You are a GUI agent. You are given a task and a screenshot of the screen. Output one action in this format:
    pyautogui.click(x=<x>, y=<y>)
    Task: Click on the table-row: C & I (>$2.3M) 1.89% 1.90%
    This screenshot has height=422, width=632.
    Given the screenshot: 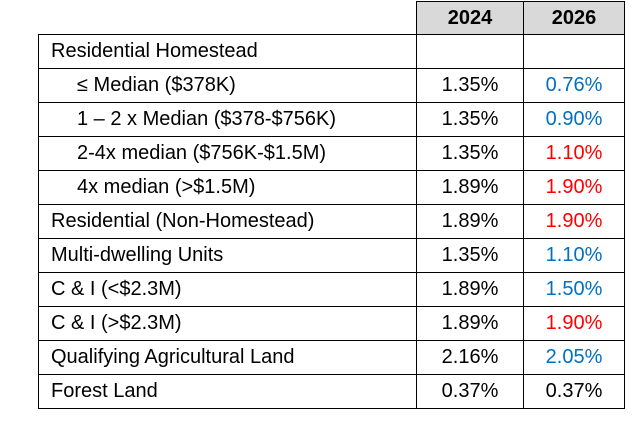 What is the action you would take?
    pyautogui.click(x=331, y=323)
    